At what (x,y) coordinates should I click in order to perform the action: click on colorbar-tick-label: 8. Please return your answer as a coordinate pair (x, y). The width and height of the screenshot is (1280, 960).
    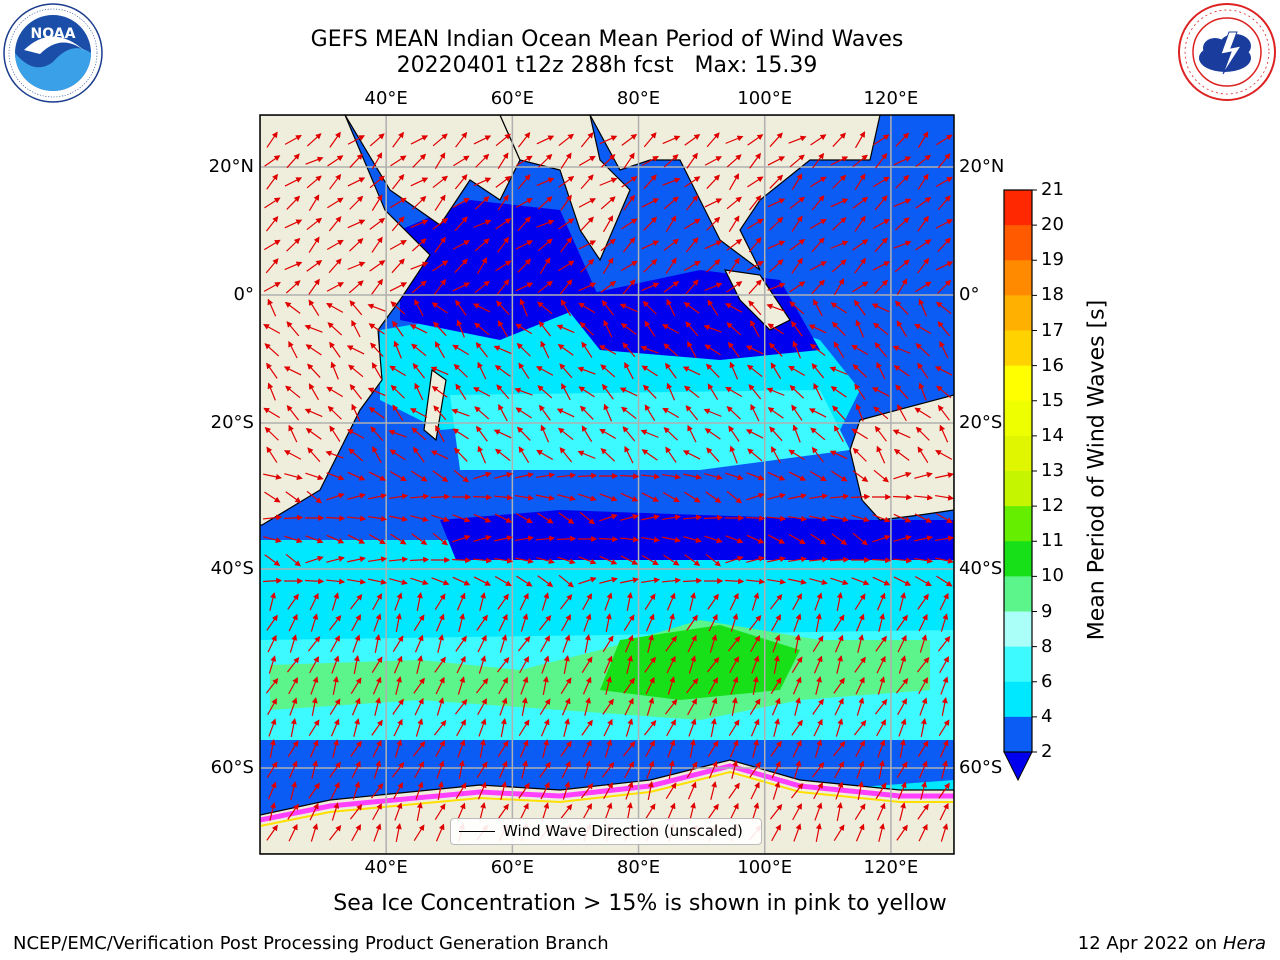
    Looking at the image, I should click on (1047, 646).